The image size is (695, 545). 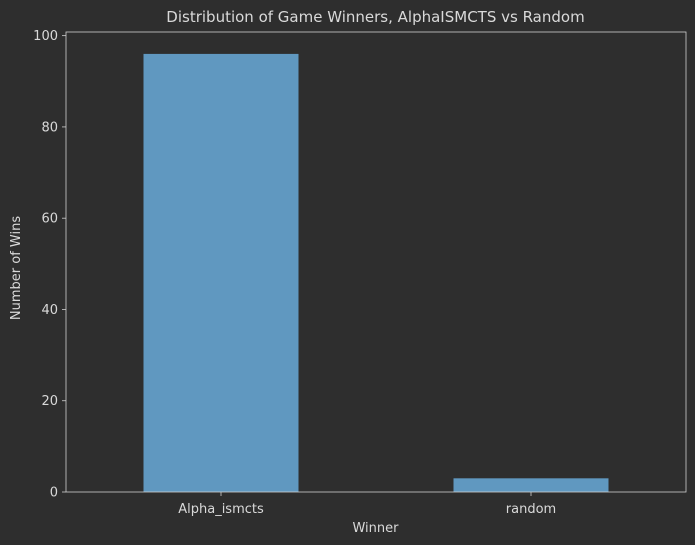 I want to click on y-tick-label: 20, so click(x=49, y=401).